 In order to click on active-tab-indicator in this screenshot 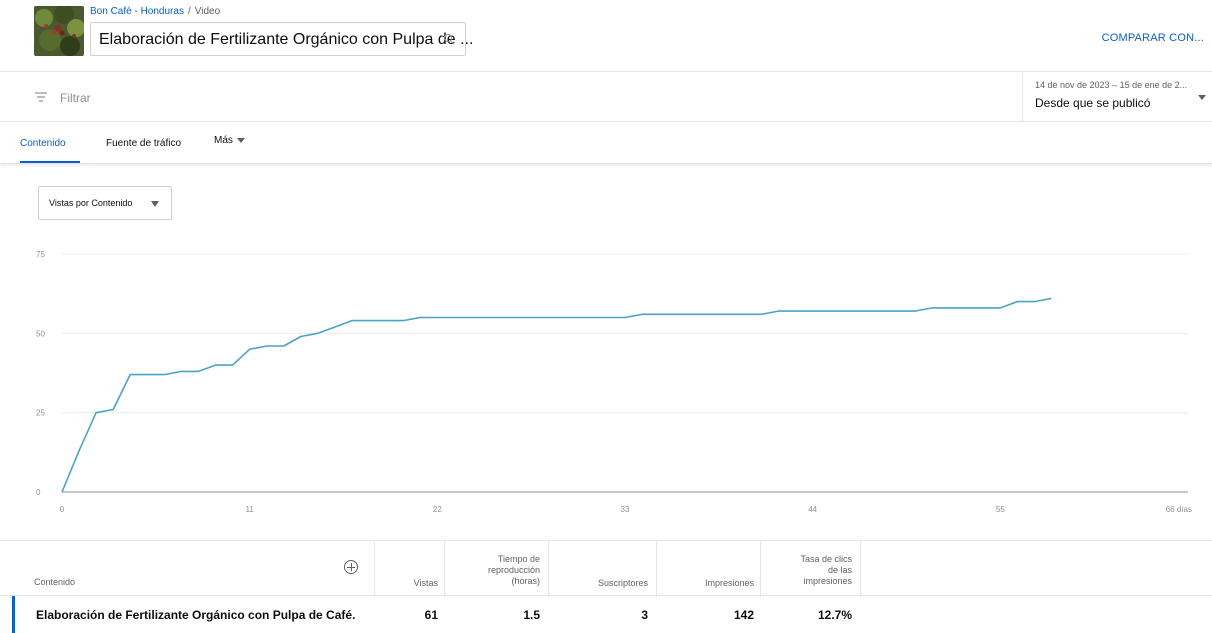, I will do `click(50, 162)`.